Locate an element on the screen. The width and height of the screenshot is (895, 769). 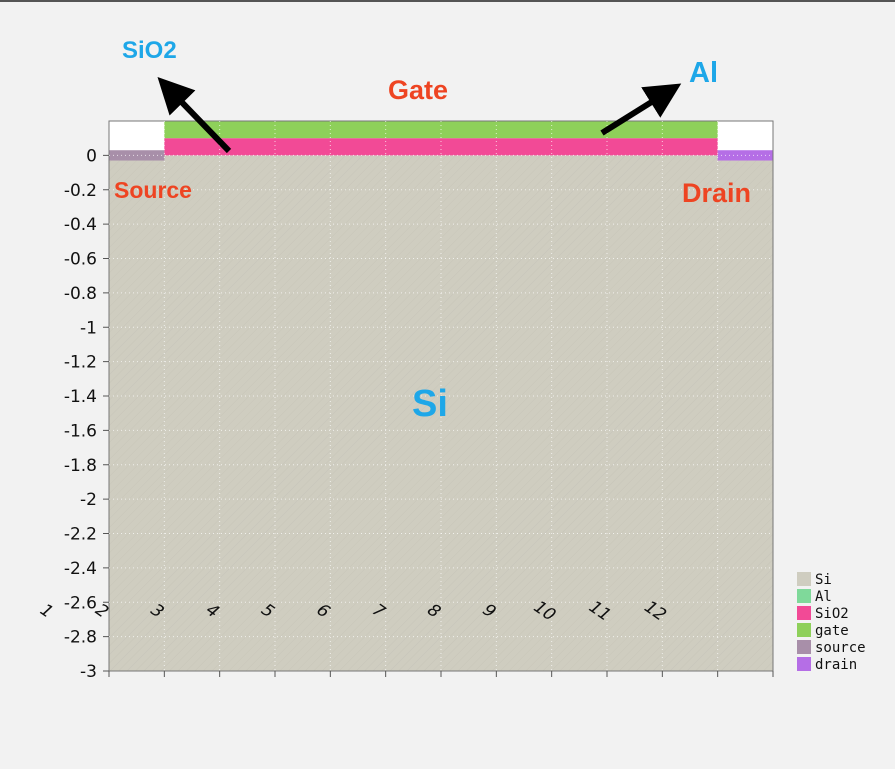
sio2-region is located at coordinates (441, 147).